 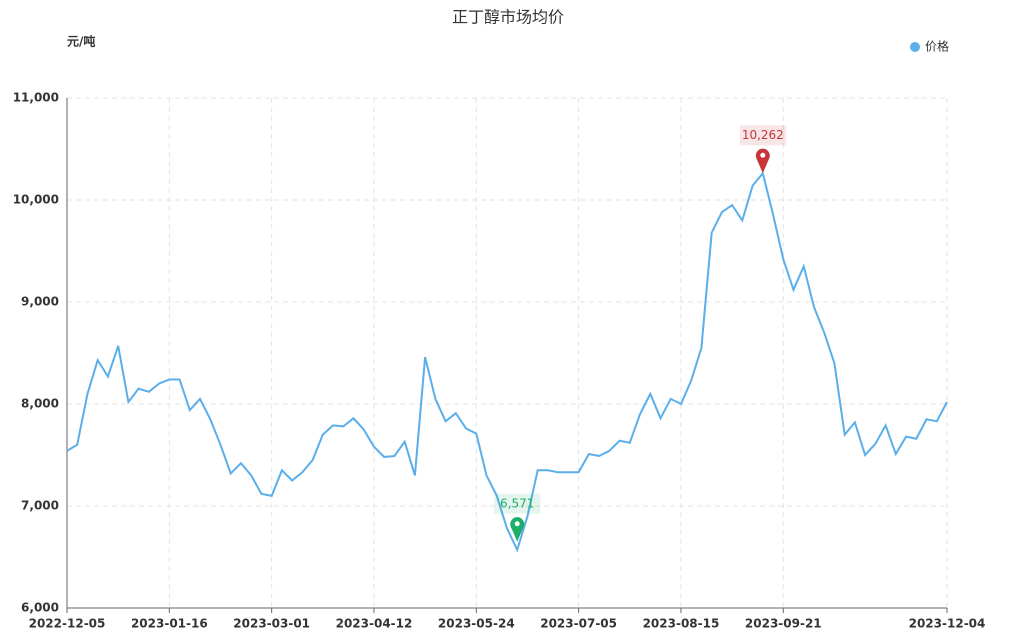 What do you see at coordinates (783, 624) in the screenshot?
I see `x-tick-label: 2023-09-21` at bounding box center [783, 624].